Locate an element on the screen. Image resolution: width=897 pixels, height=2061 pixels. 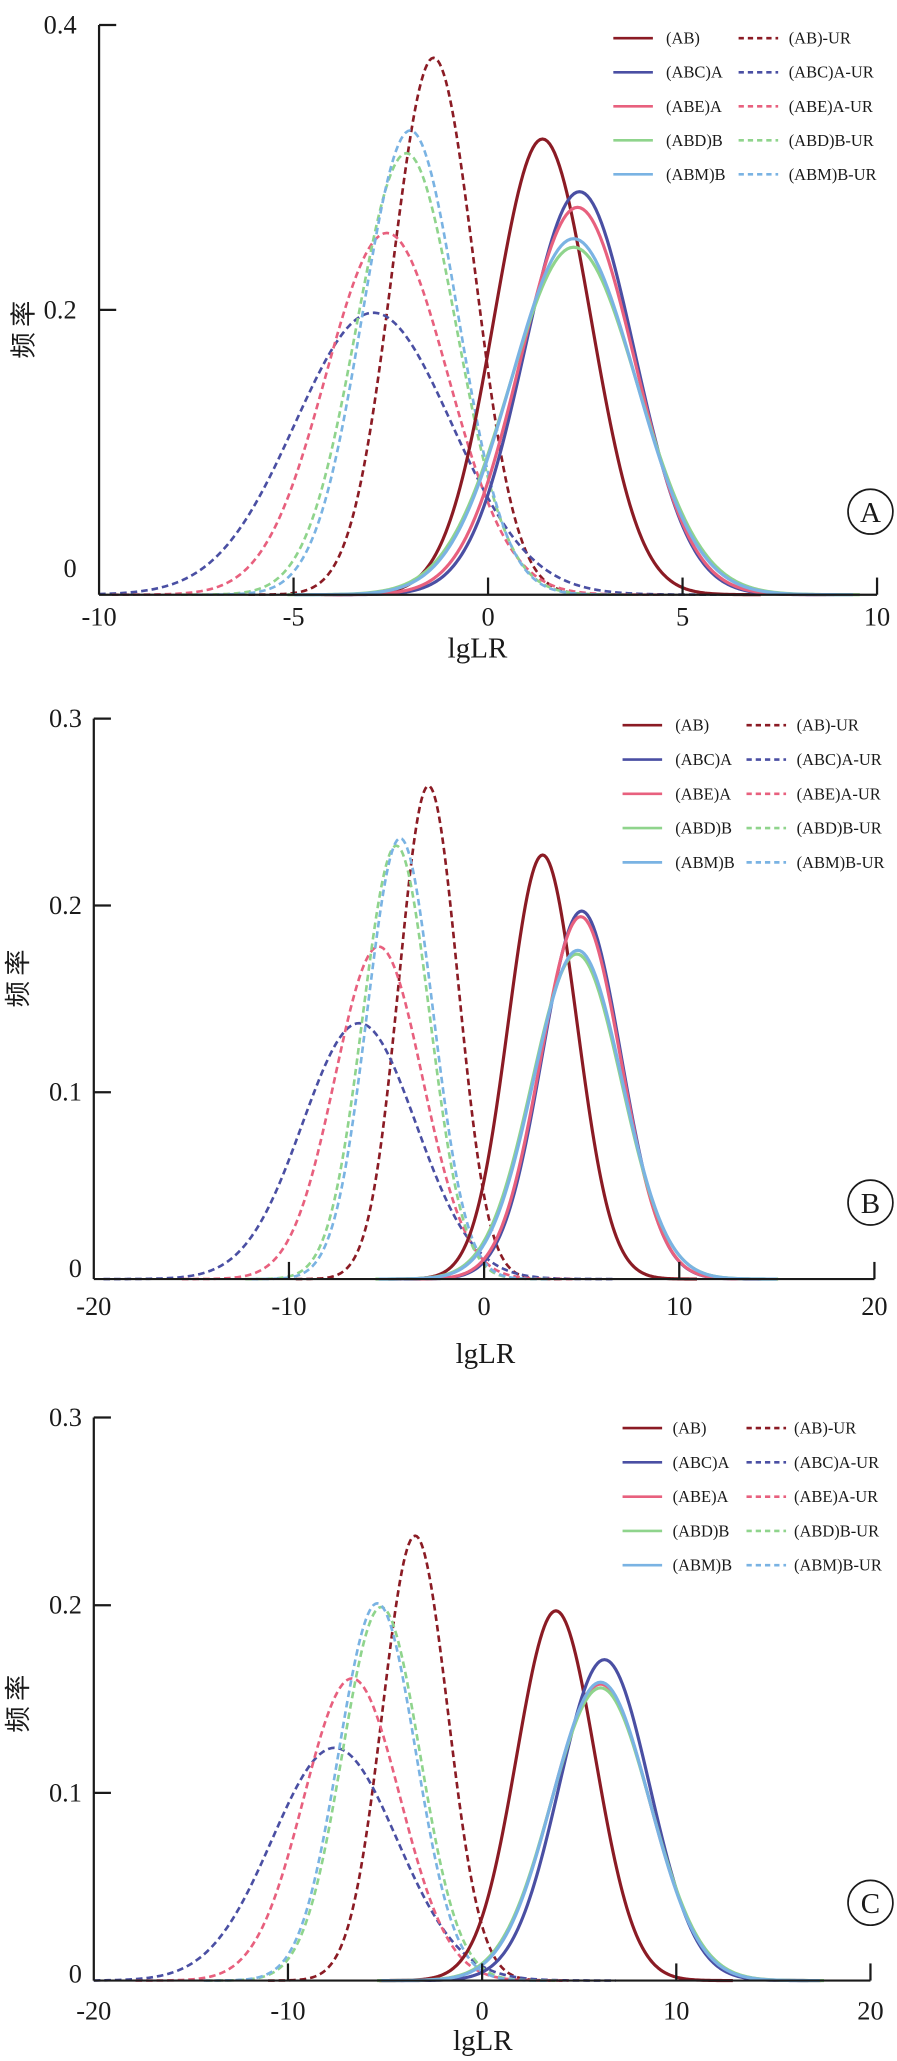
panel-label: A is located at coordinates (870, 513).